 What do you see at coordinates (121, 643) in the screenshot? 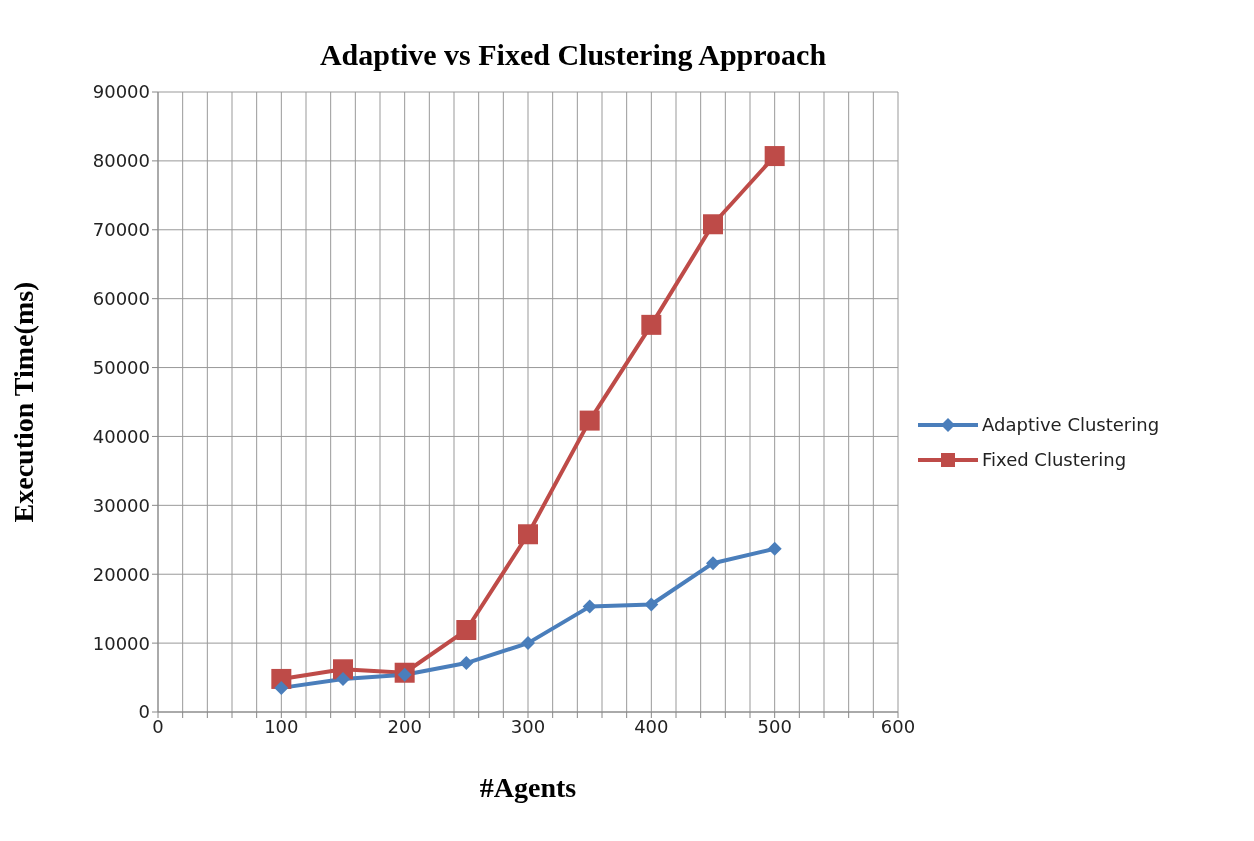
I see `y-tick-label: 10000` at bounding box center [121, 643].